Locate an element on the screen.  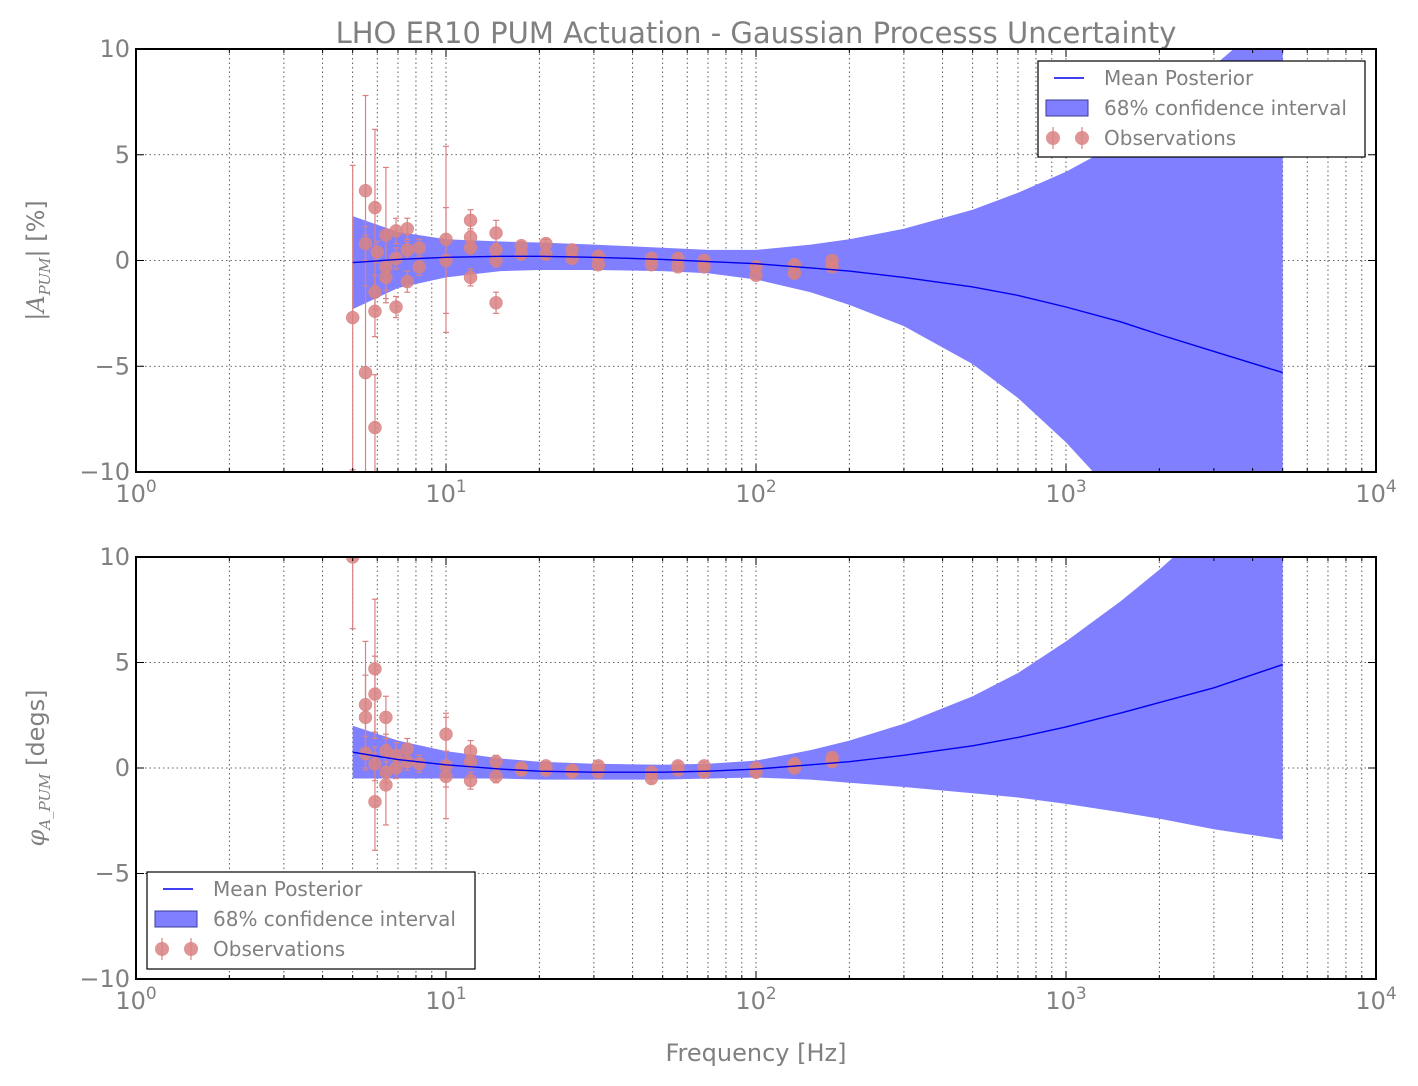
y-tick-label: −10 is located at coordinates (104, 472).